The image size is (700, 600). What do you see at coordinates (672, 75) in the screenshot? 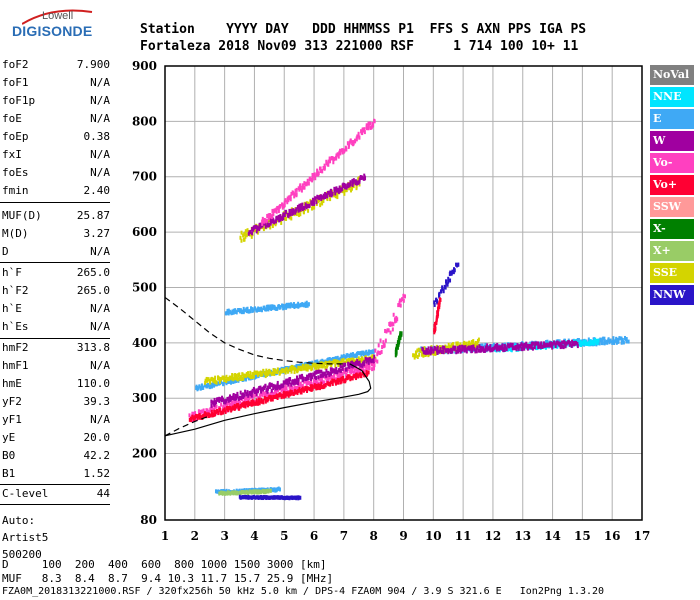
I see `legend-item-noval: NoVal` at bounding box center [672, 75].